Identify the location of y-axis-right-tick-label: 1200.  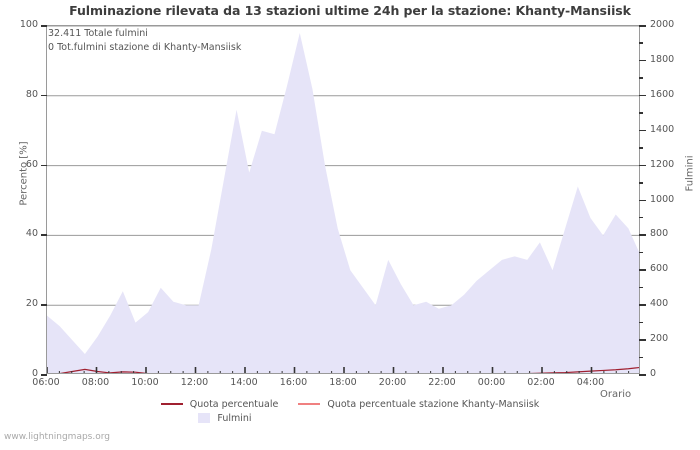
(662, 164).